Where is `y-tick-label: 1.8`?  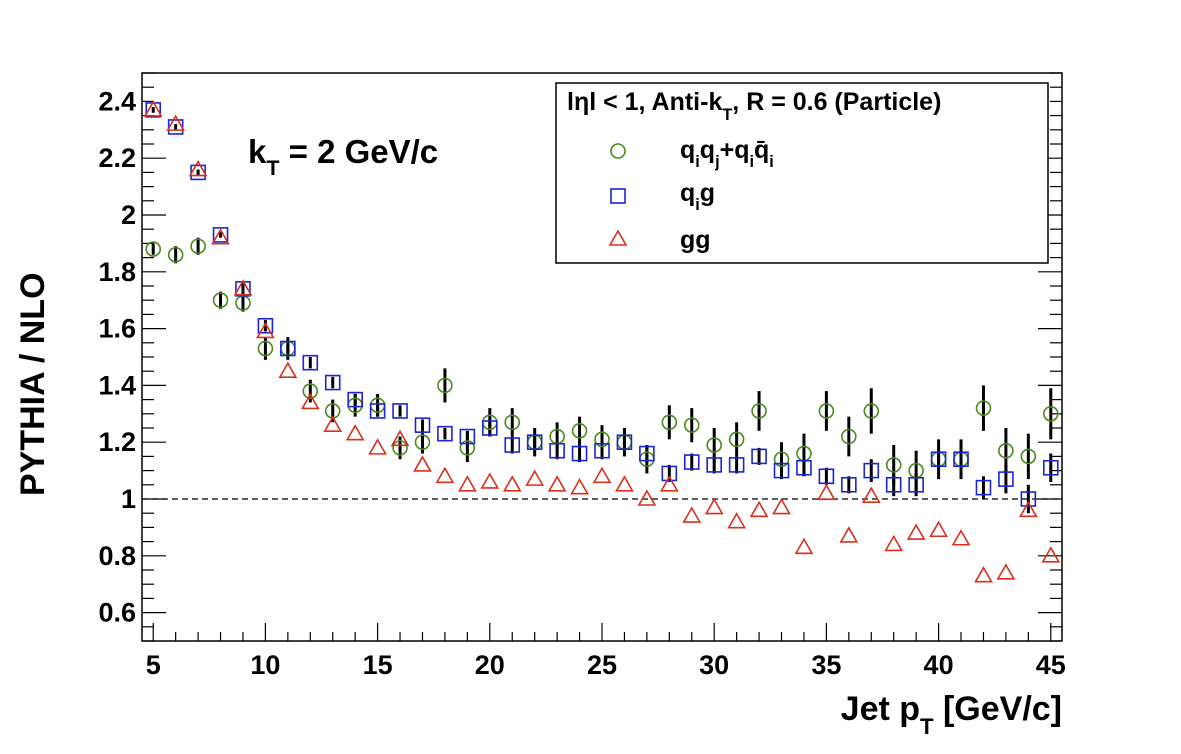
y-tick-label: 1.8 is located at coordinates (117, 272).